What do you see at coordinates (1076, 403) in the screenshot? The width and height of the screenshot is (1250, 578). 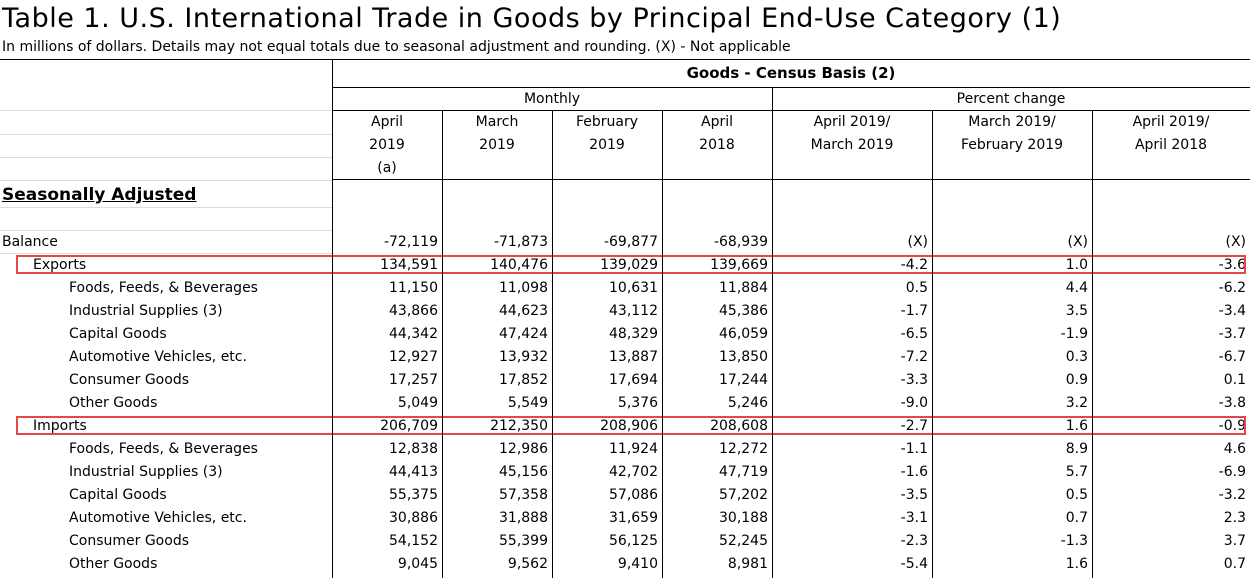 I see `table-cell: 3.2` at bounding box center [1076, 403].